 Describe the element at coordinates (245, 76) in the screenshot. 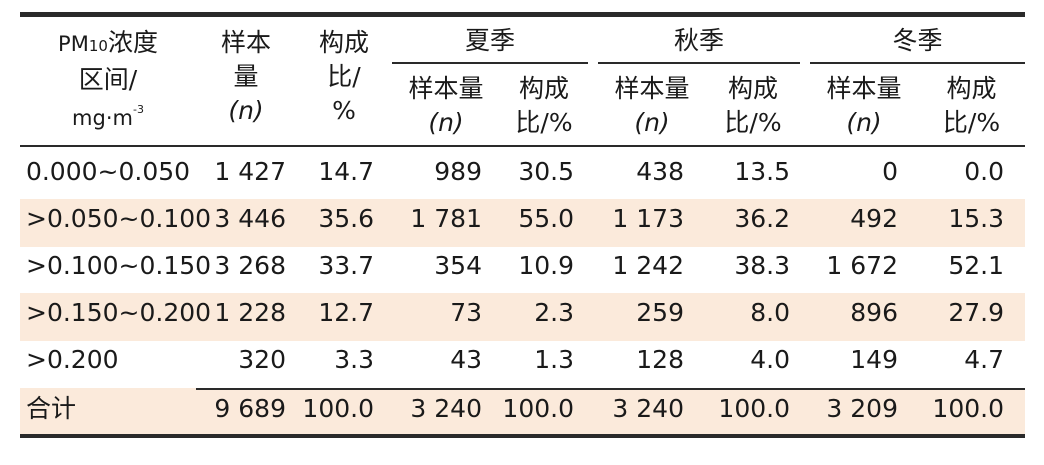

I see `header-samples: 样本 量 (n)` at that location.